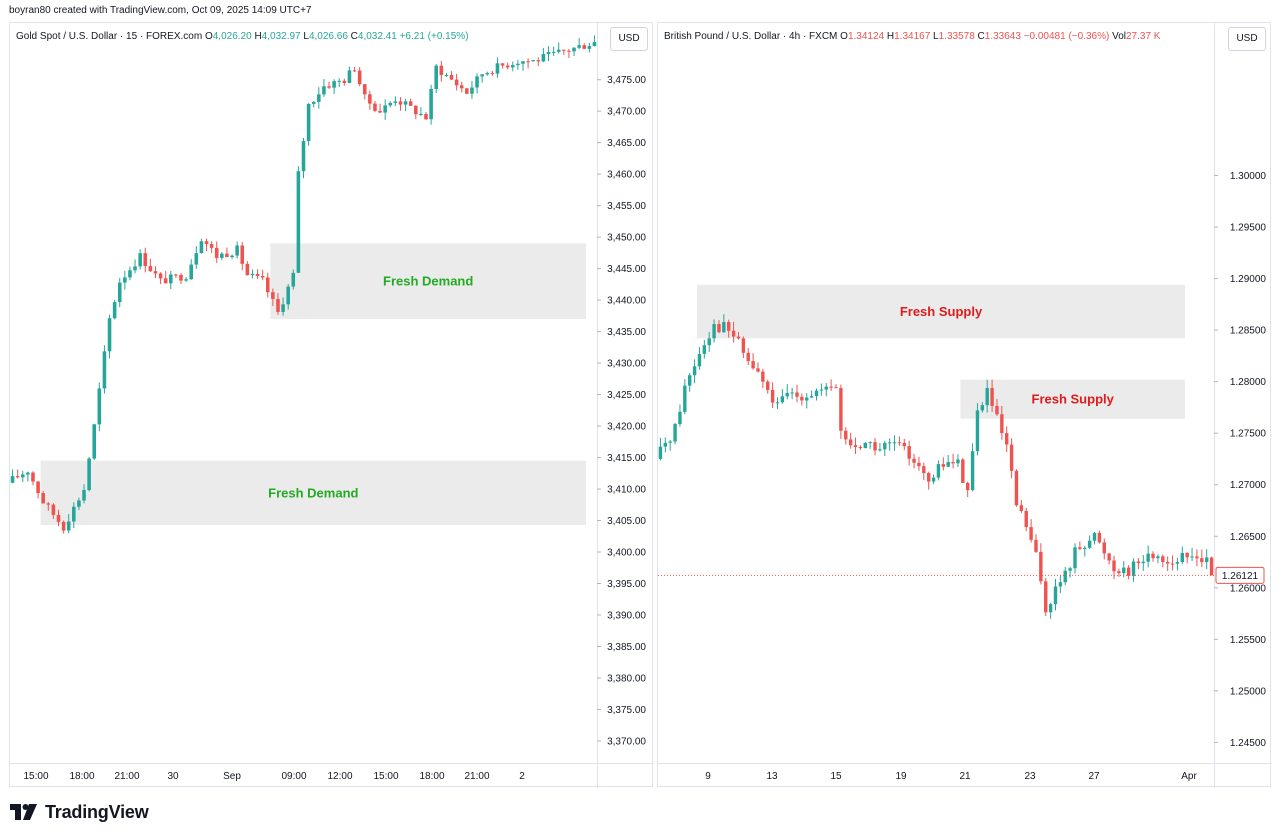 The height and width of the screenshot is (839, 1280). Describe the element at coordinates (1248, 588) in the screenshot. I see `price-tick-label: 1.26000` at that location.